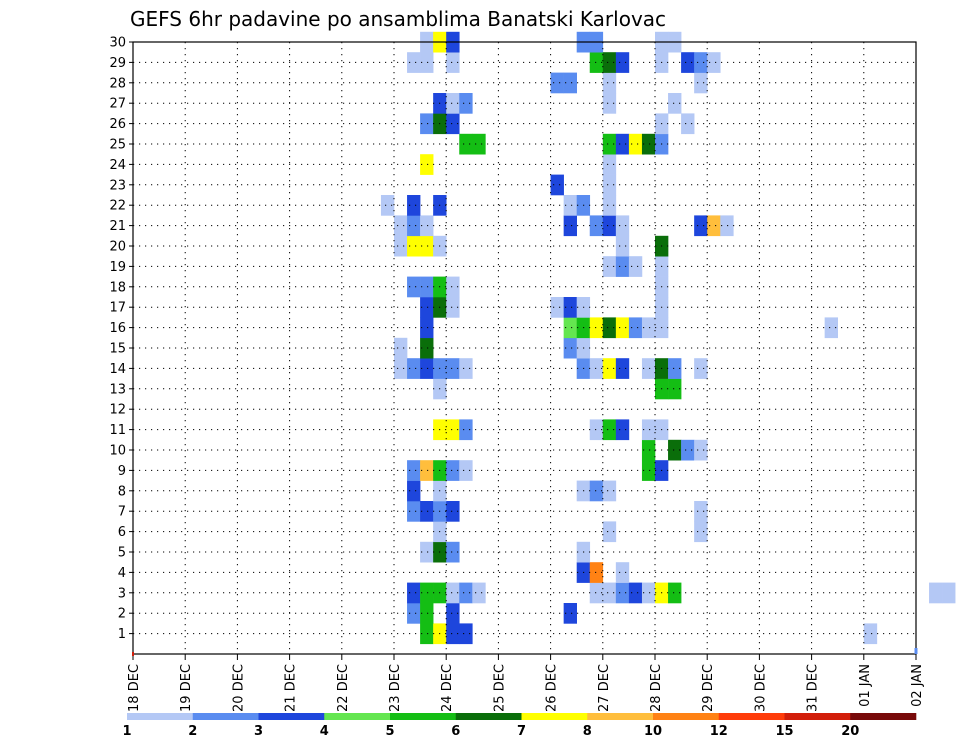 The height and width of the screenshot is (742, 960). What do you see at coordinates (117, 430) in the screenshot?
I see `y-tick-label: 11` at bounding box center [117, 430].